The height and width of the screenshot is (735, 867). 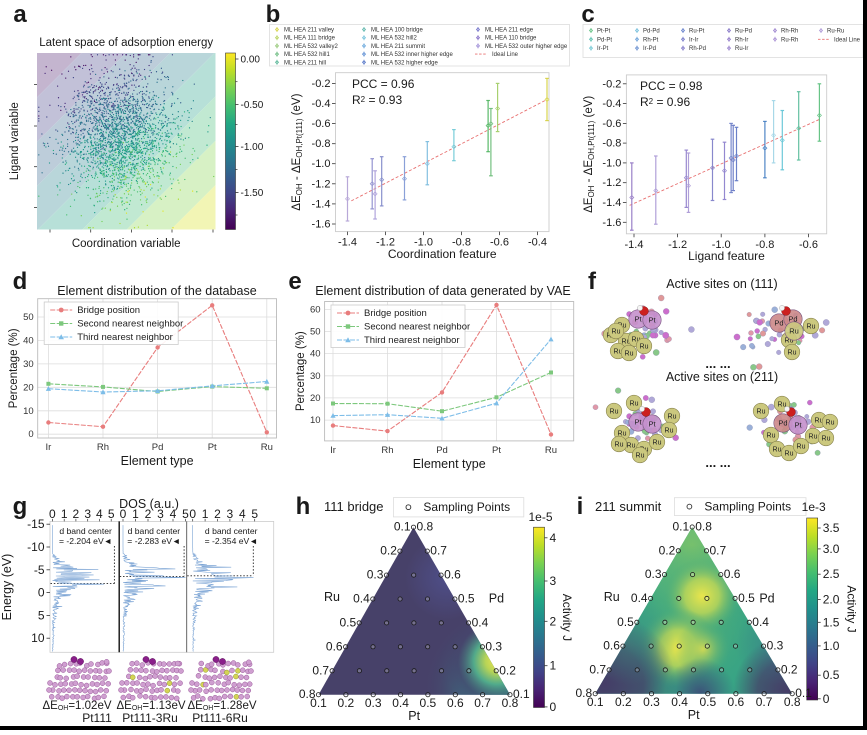 What do you see at coordinates (354, 506) in the screenshot?
I see `svg-text: 111 bridge` at bounding box center [354, 506].